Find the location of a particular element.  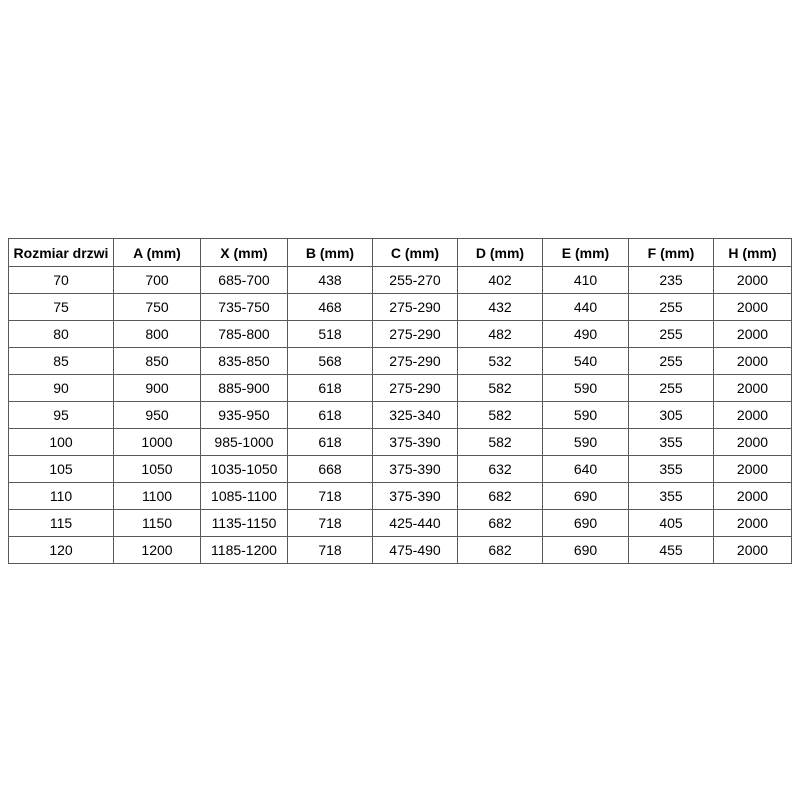

table-cell: 438 is located at coordinates (330, 280).